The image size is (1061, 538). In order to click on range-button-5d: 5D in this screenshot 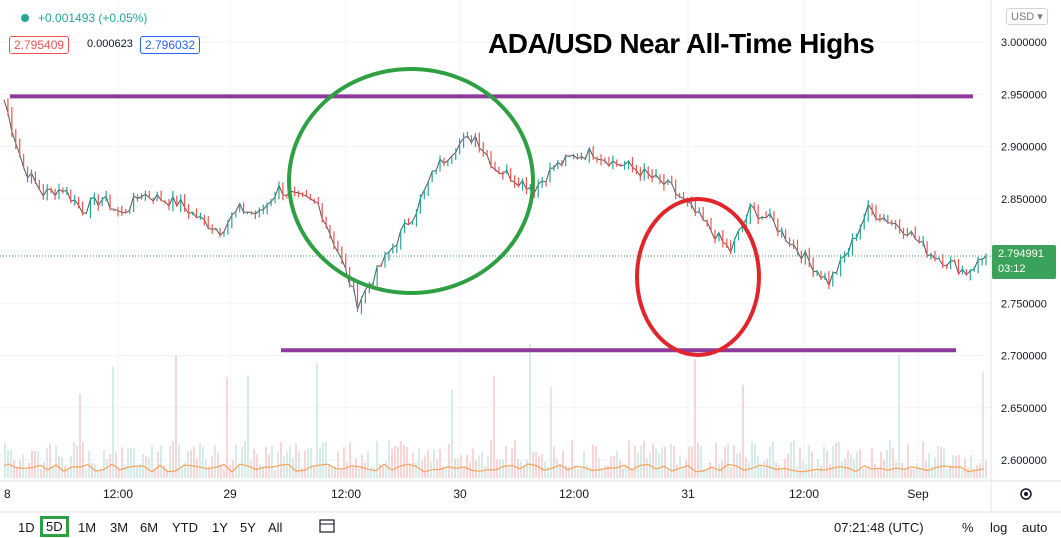, I will do `click(54, 526)`.